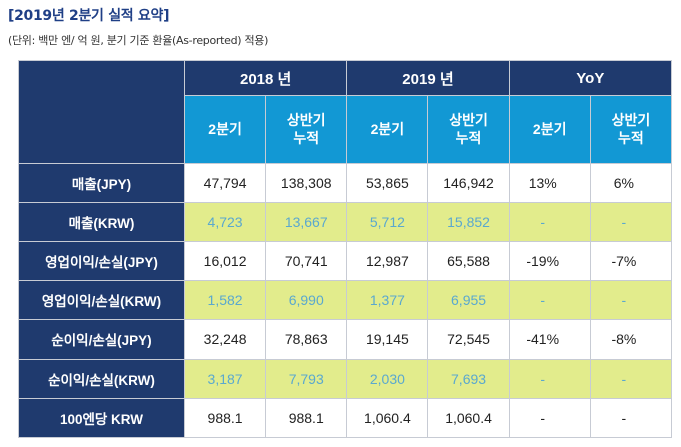 This screenshot has width=681, height=447. What do you see at coordinates (387, 378) in the screenshot?
I see `table-cell: 2,030` at bounding box center [387, 378].